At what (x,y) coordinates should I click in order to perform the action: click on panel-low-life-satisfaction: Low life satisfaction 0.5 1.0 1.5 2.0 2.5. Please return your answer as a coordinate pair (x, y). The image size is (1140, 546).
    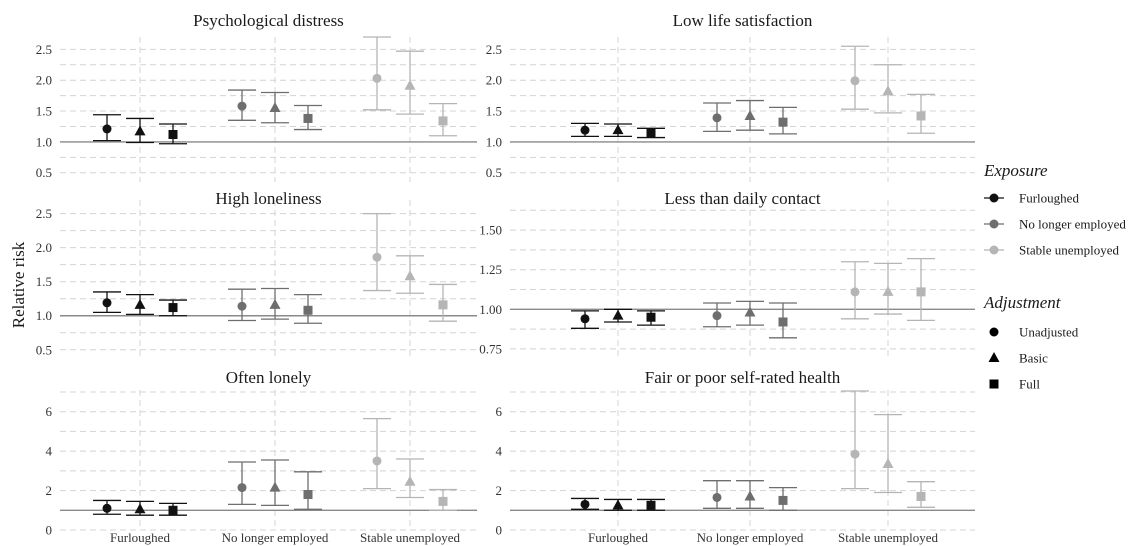
    Looking at the image, I should click on (730, 96).